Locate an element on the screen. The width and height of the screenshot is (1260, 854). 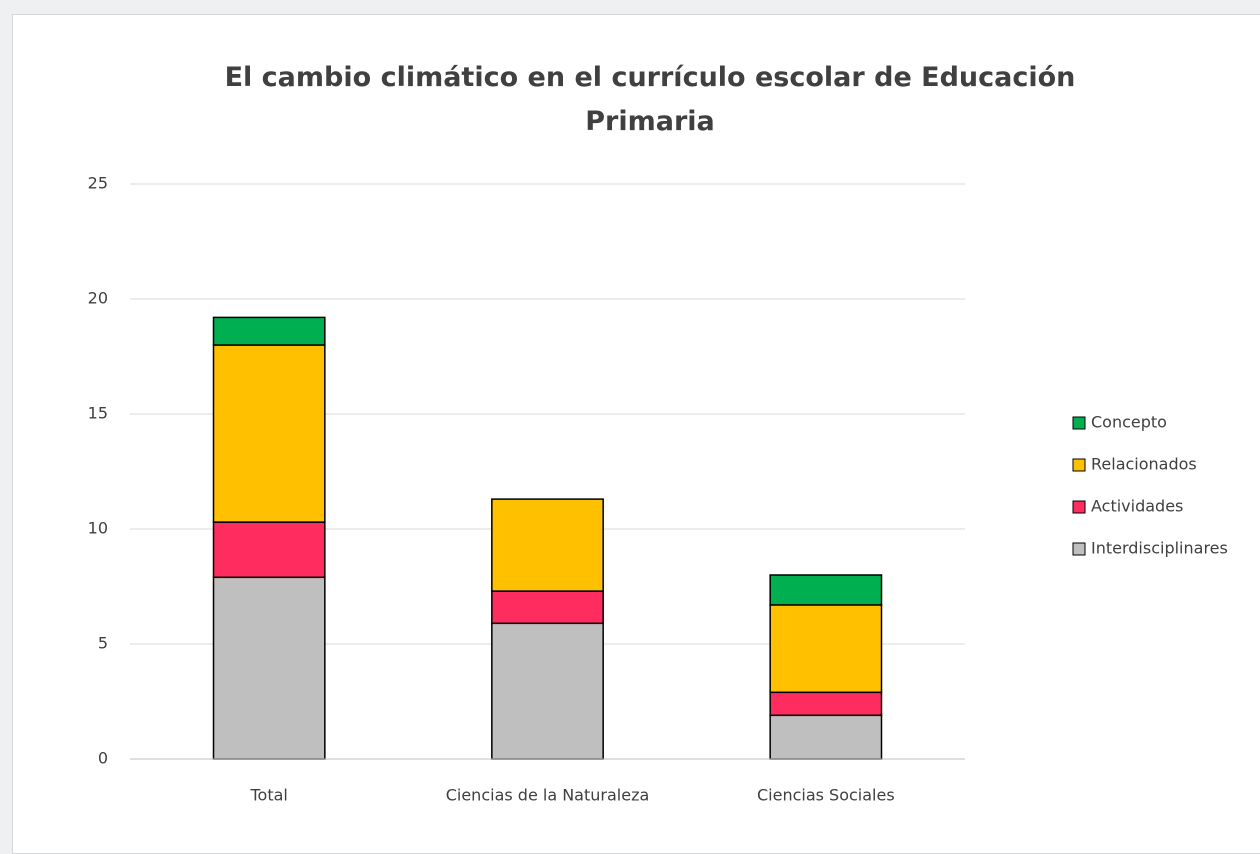
y-tick-label: 10 is located at coordinates (98, 528).